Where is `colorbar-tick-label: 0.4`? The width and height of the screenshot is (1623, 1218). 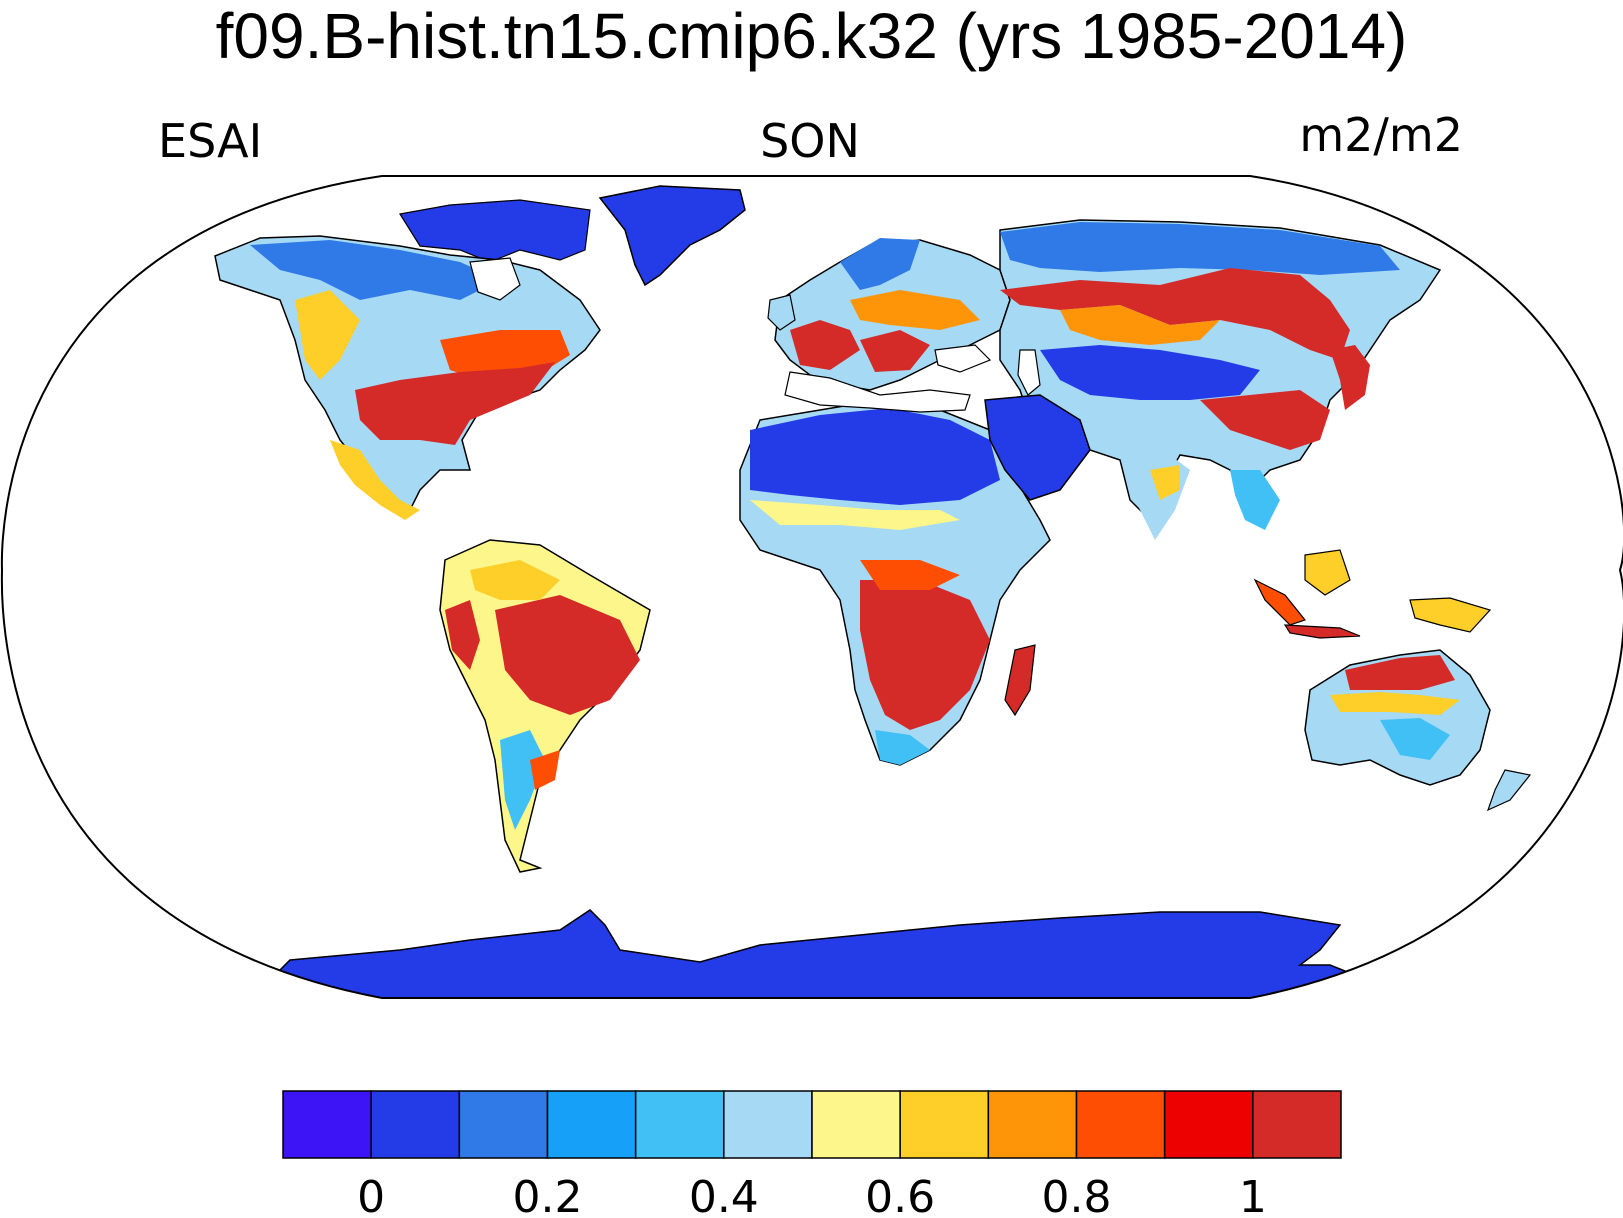 colorbar-tick-label: 0.4 is located at coordinates (724, 1195).